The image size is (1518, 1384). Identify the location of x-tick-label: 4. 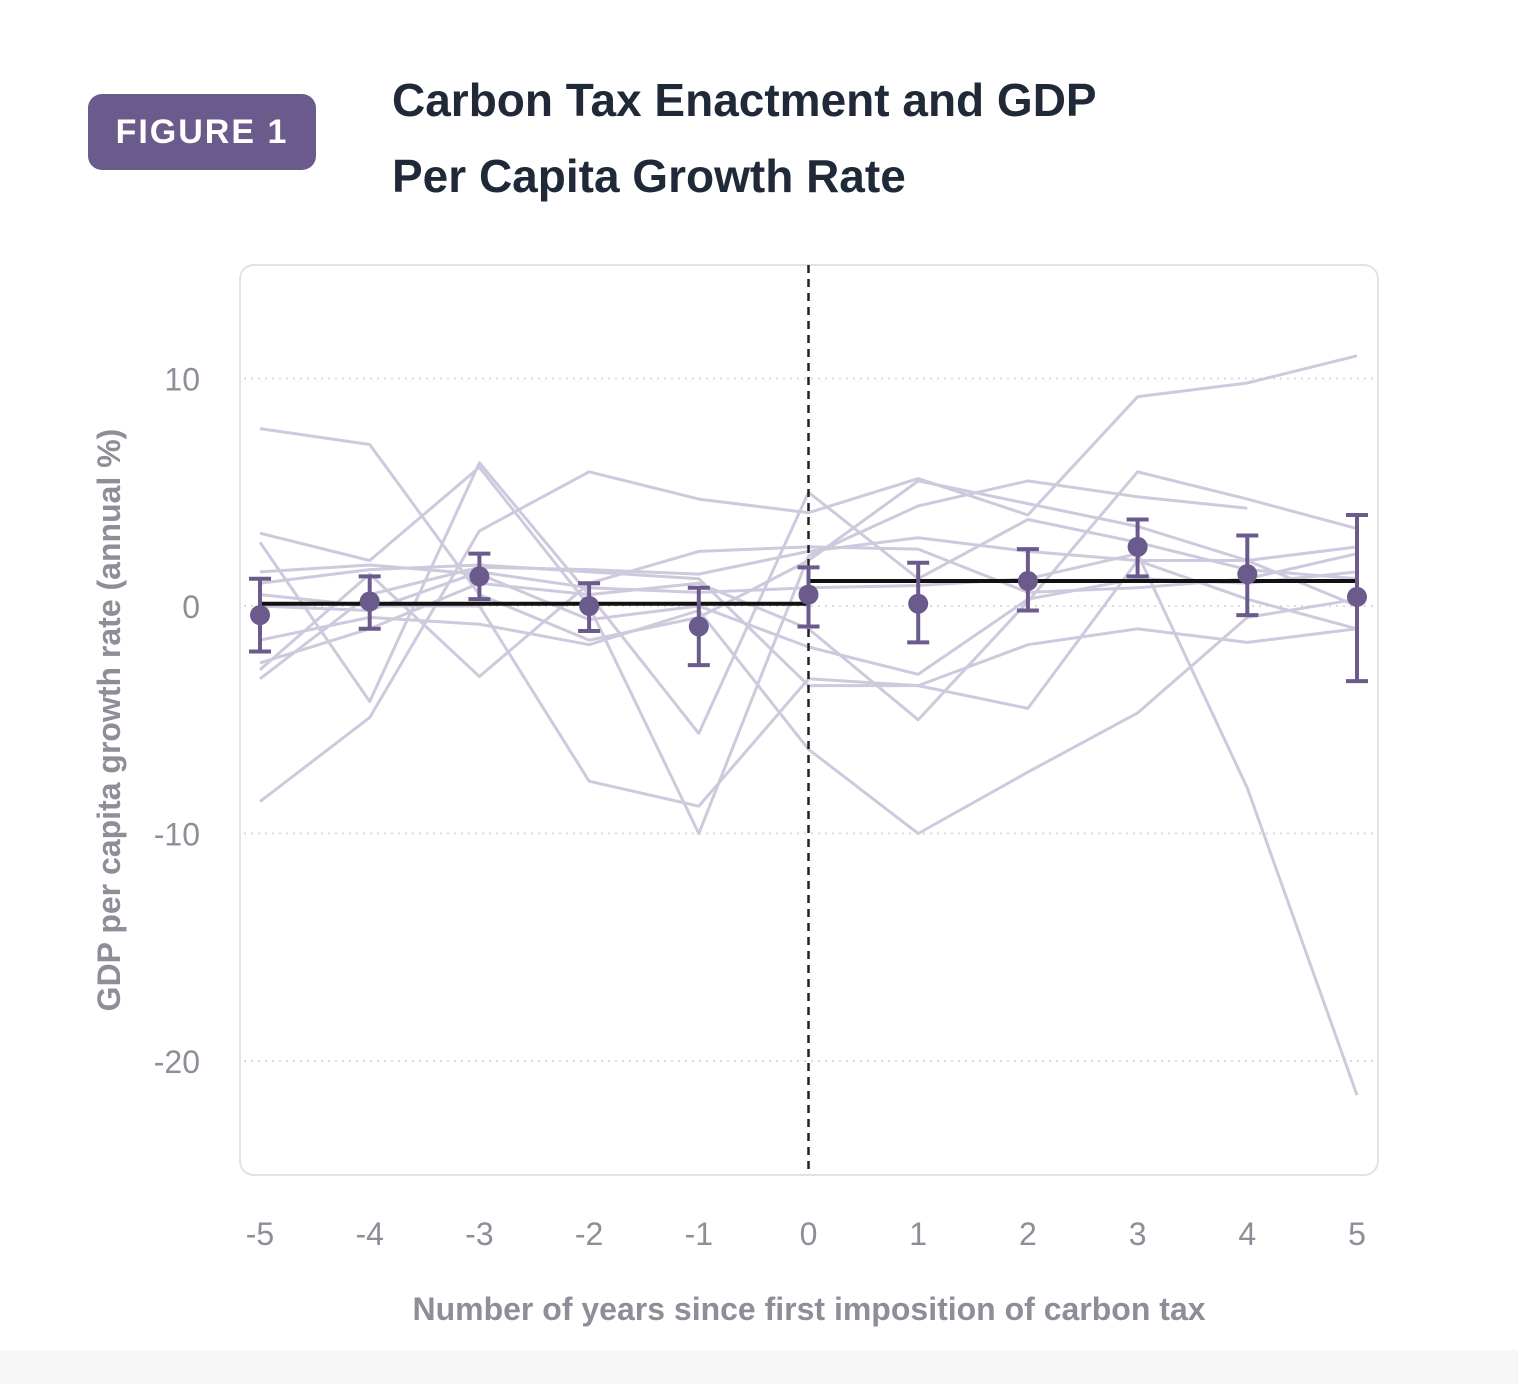
(1247, 1234).